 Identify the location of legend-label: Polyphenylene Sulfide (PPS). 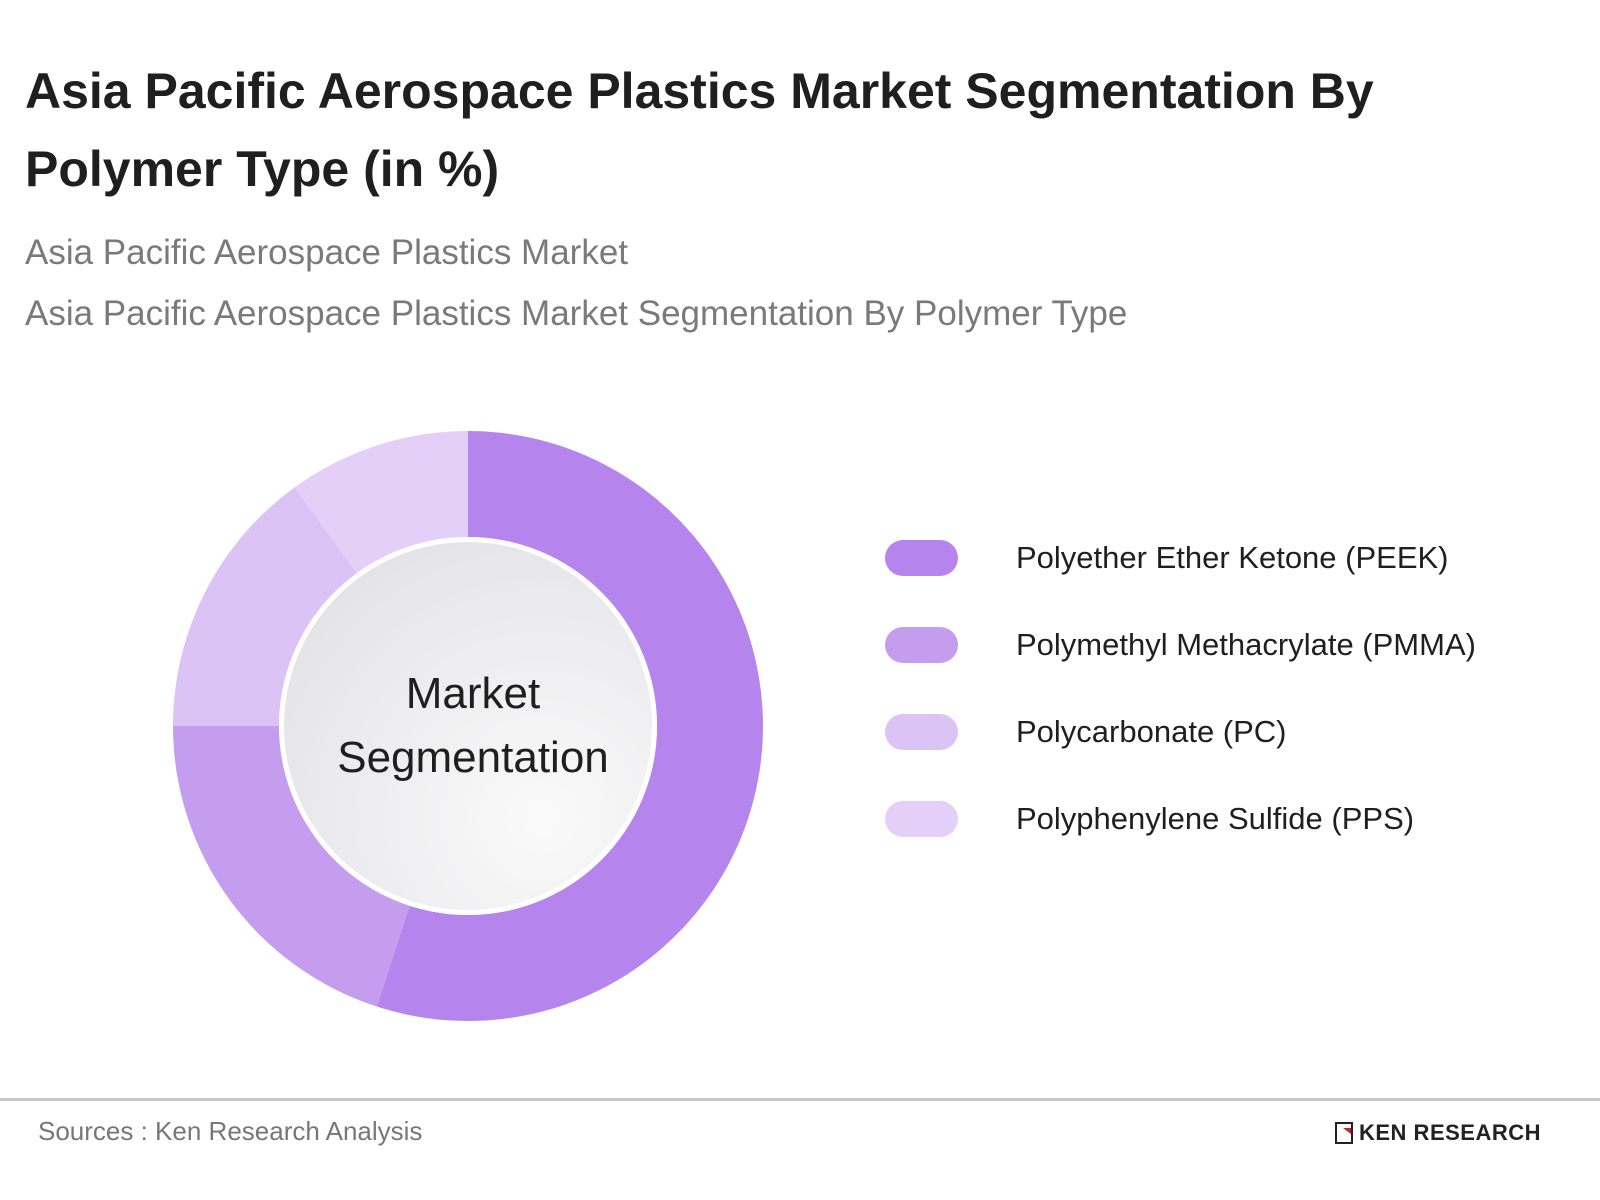
(1215, 818).